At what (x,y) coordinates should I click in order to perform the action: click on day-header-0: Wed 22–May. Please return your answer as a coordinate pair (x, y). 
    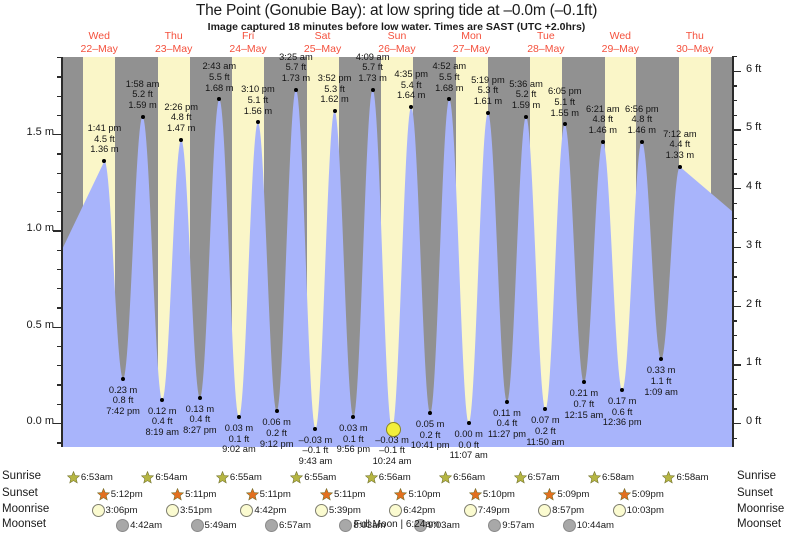
    Looking at the image, I should click on (99, 42).